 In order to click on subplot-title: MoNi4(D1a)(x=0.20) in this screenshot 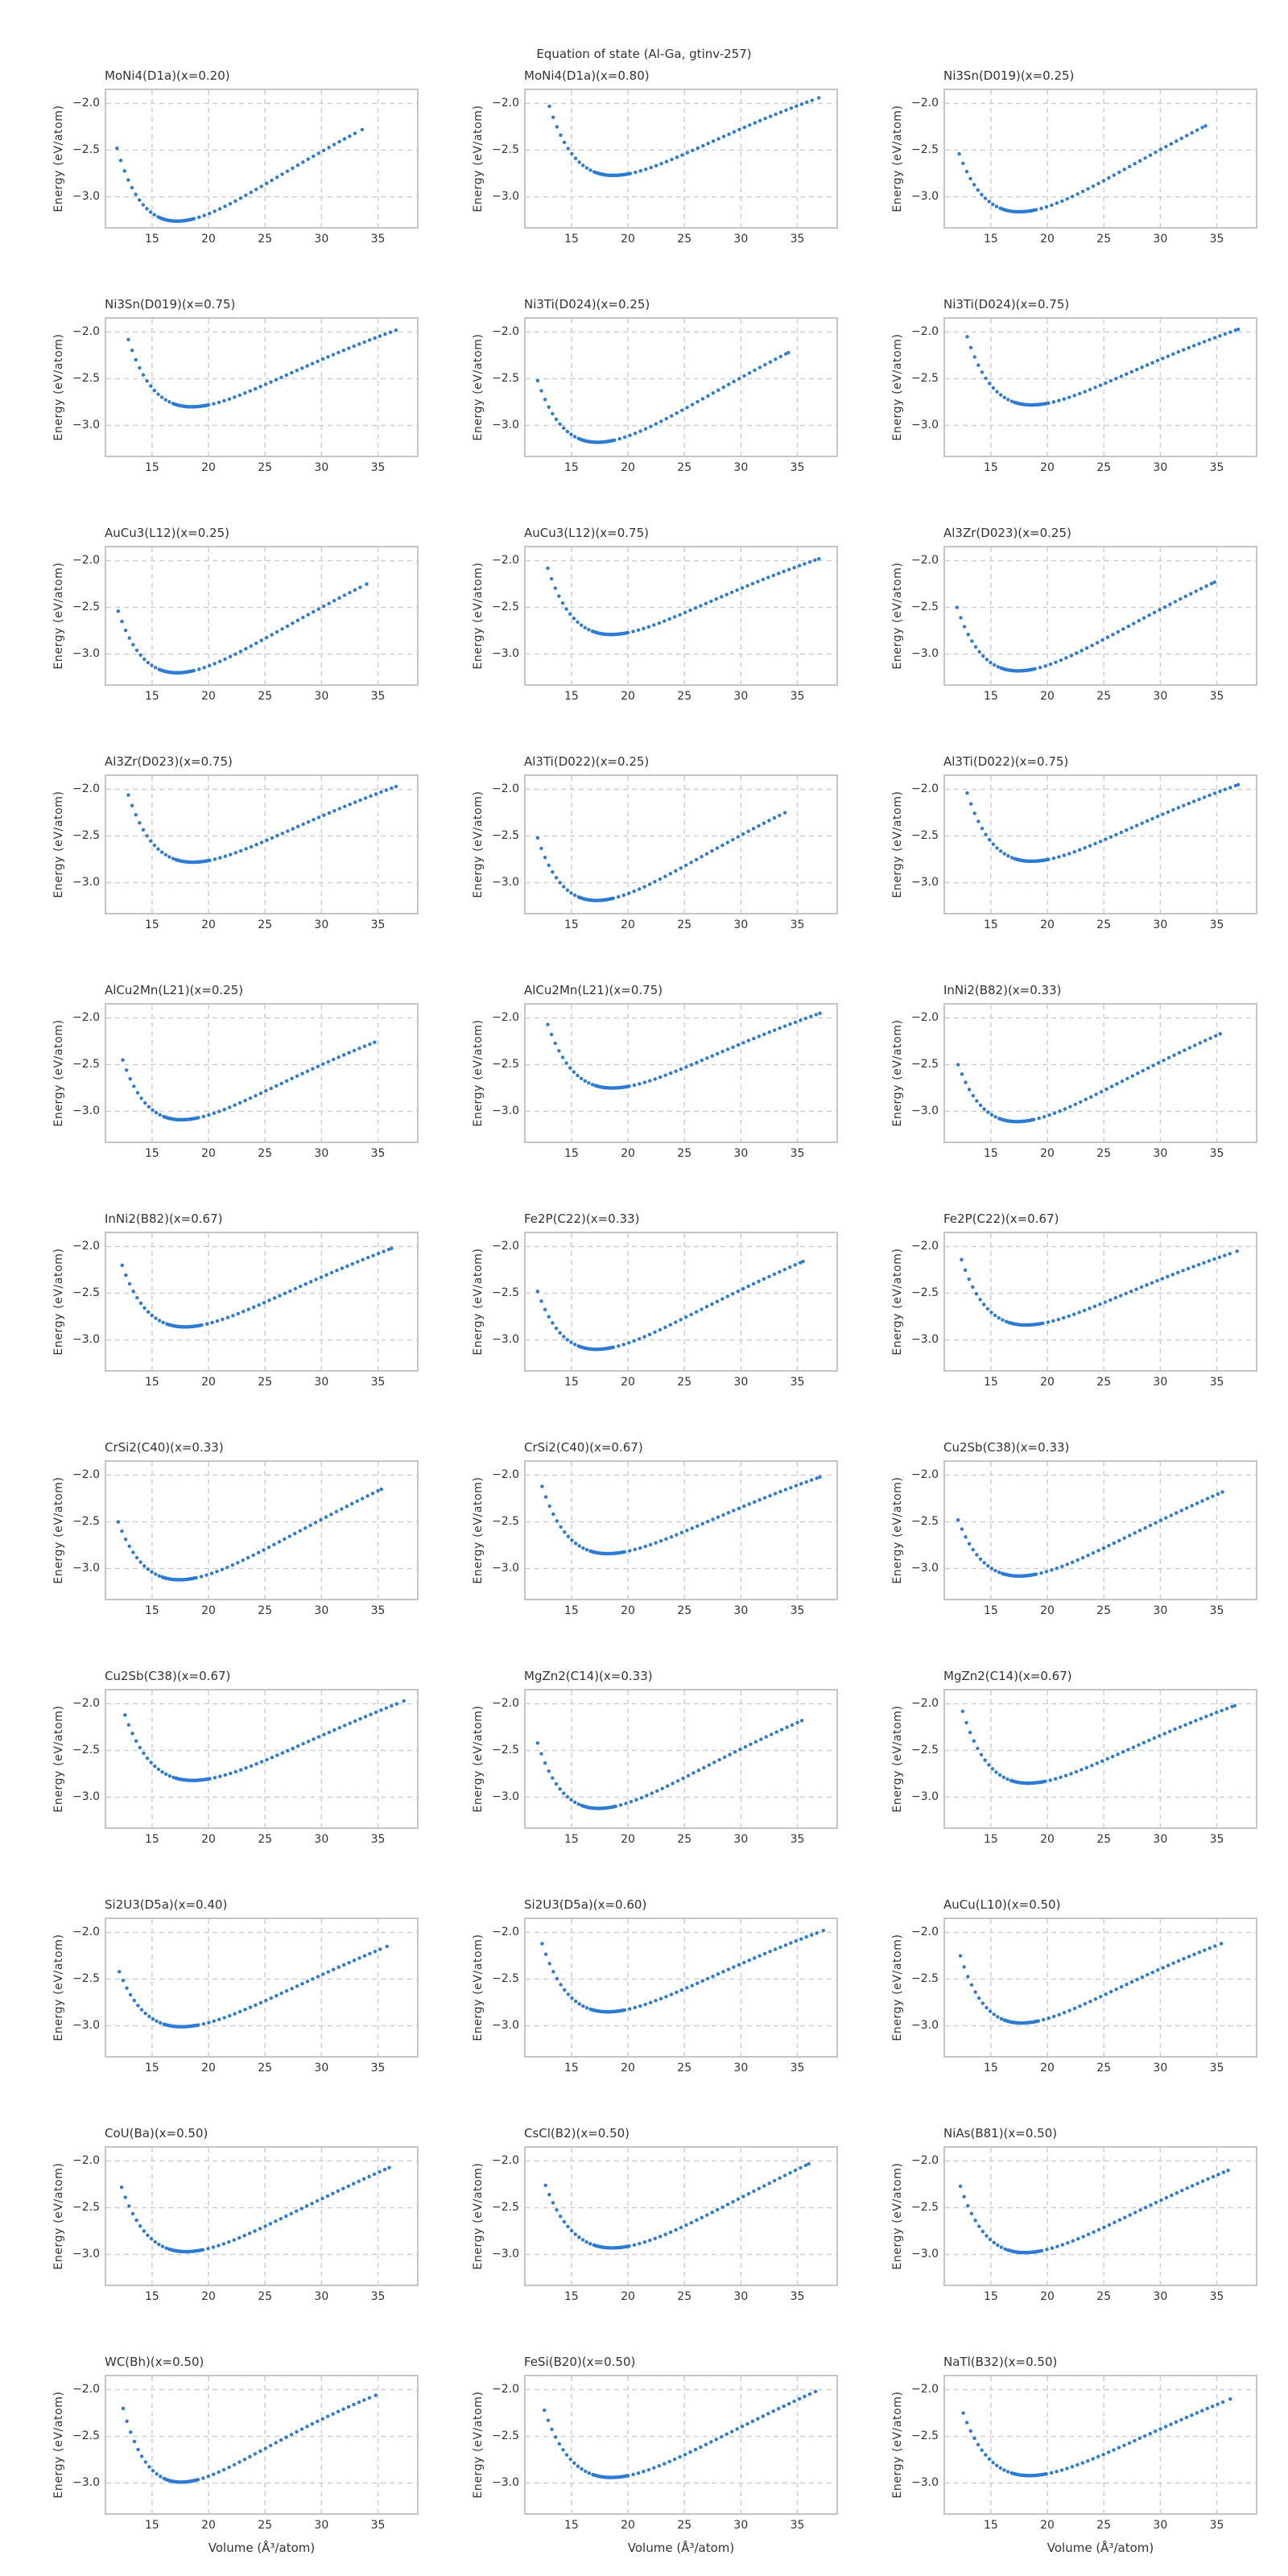, I will do `click(167, 75)`.